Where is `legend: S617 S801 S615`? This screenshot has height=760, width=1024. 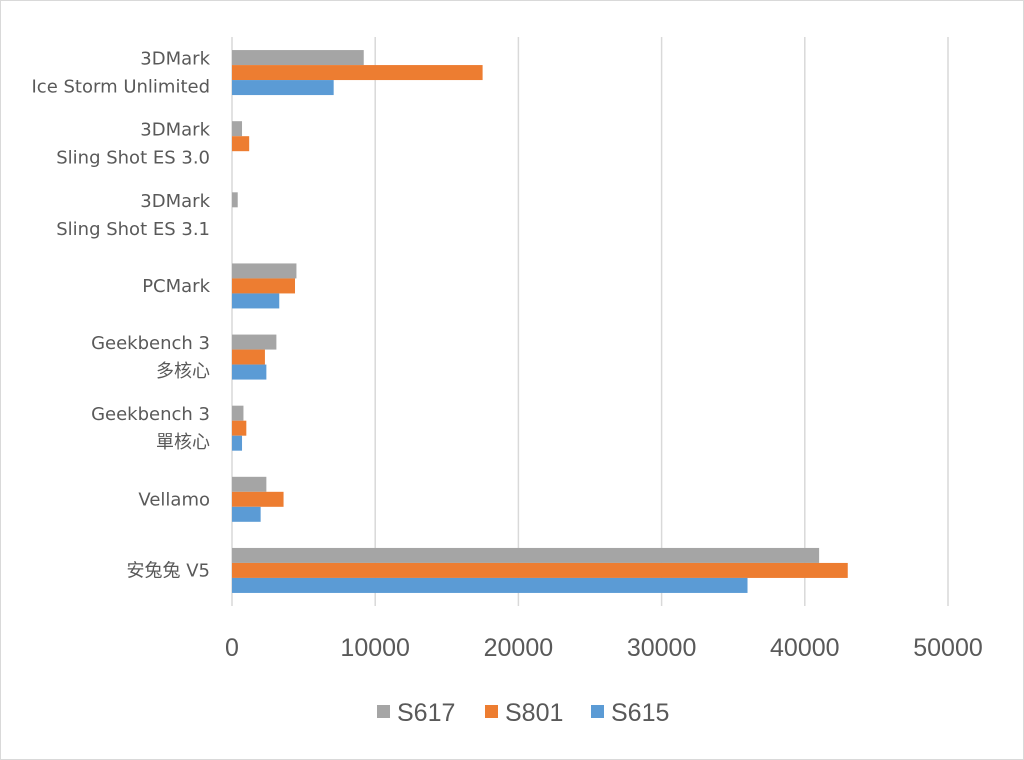
legend: S617 S801 S615 is located at coordinates (523, 713).